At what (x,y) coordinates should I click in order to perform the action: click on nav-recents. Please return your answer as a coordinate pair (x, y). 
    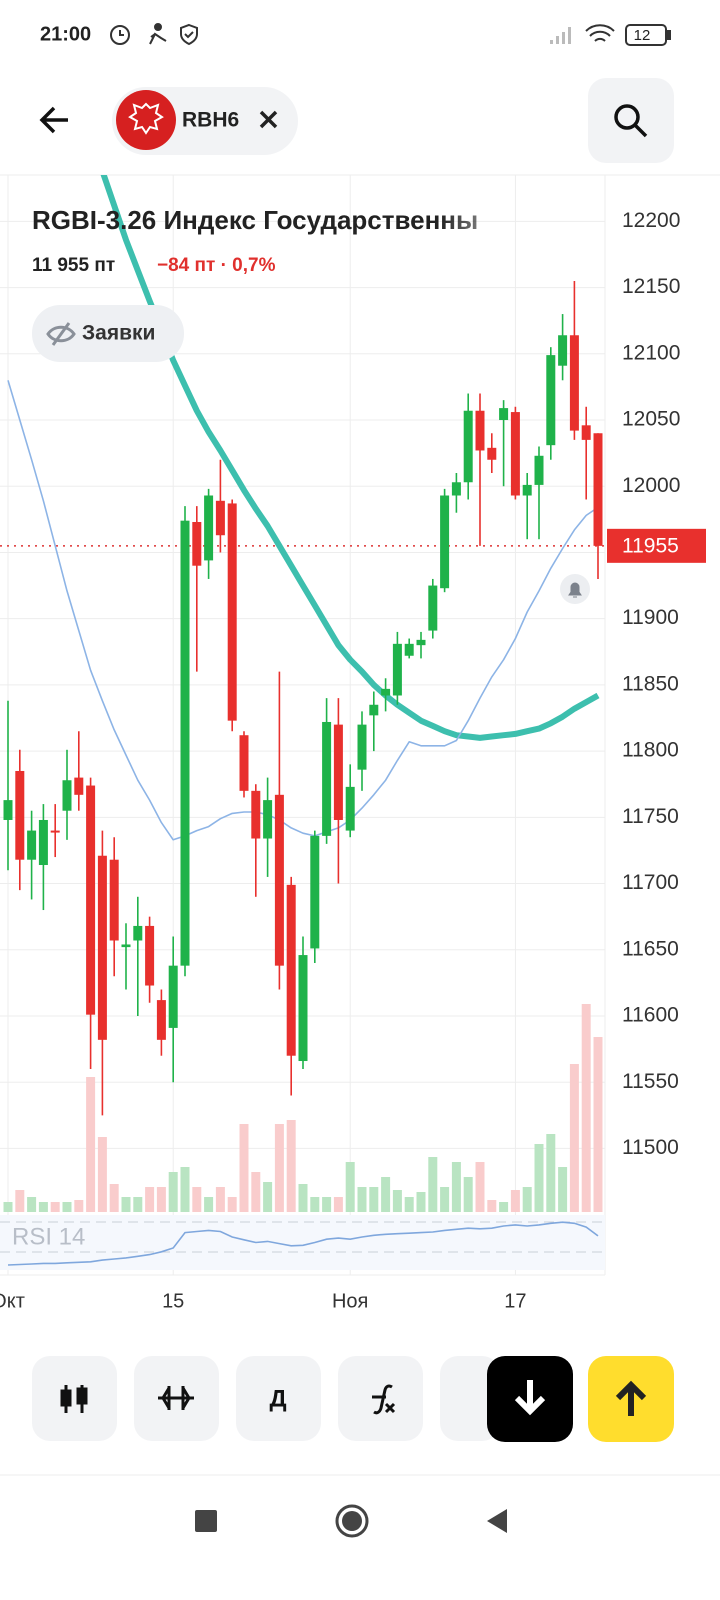
    Looking at the image, I should click on (206, 1521).